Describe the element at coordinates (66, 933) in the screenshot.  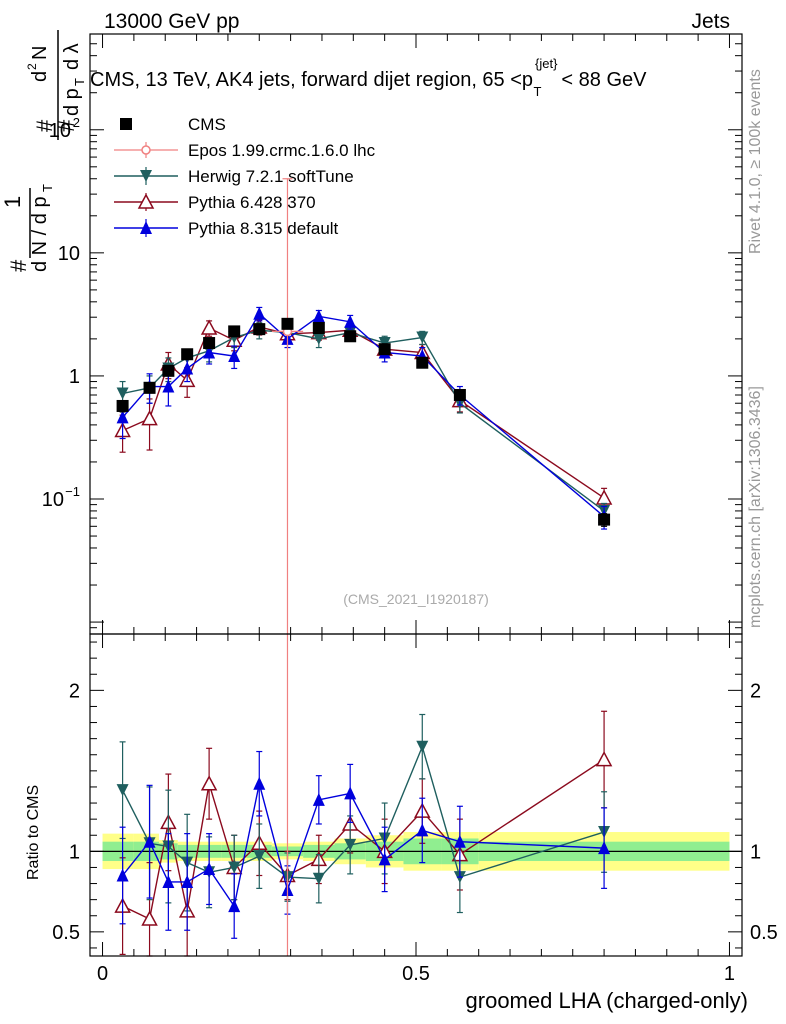
I see `ratio-y-tick-label-left: 0.5` at that location.